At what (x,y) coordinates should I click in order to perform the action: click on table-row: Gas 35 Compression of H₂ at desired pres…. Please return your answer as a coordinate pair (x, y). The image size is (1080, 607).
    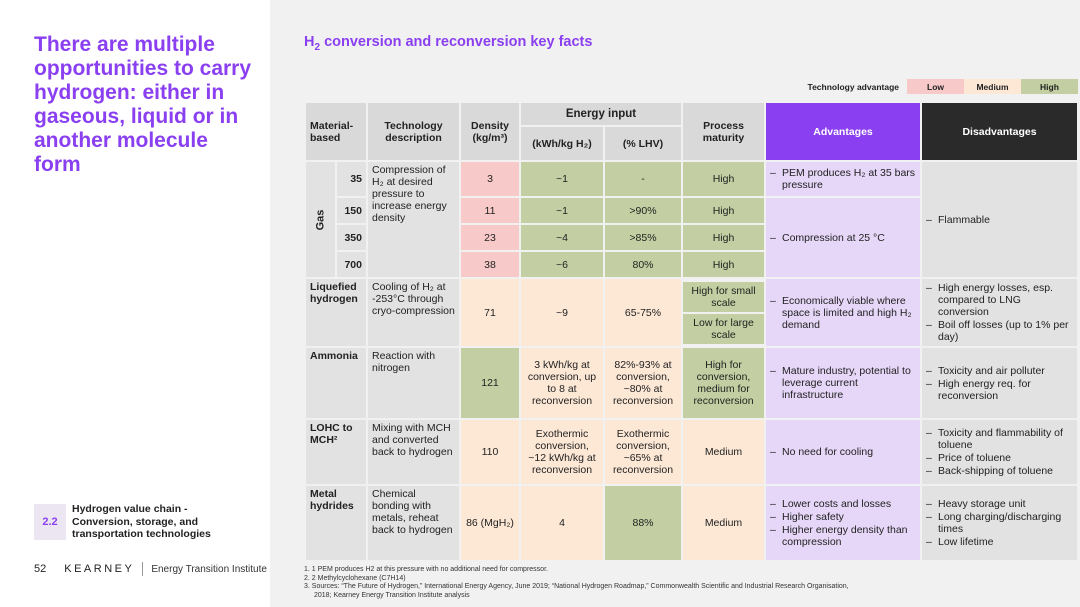
    Looking at the image, I should click on (691, 219).